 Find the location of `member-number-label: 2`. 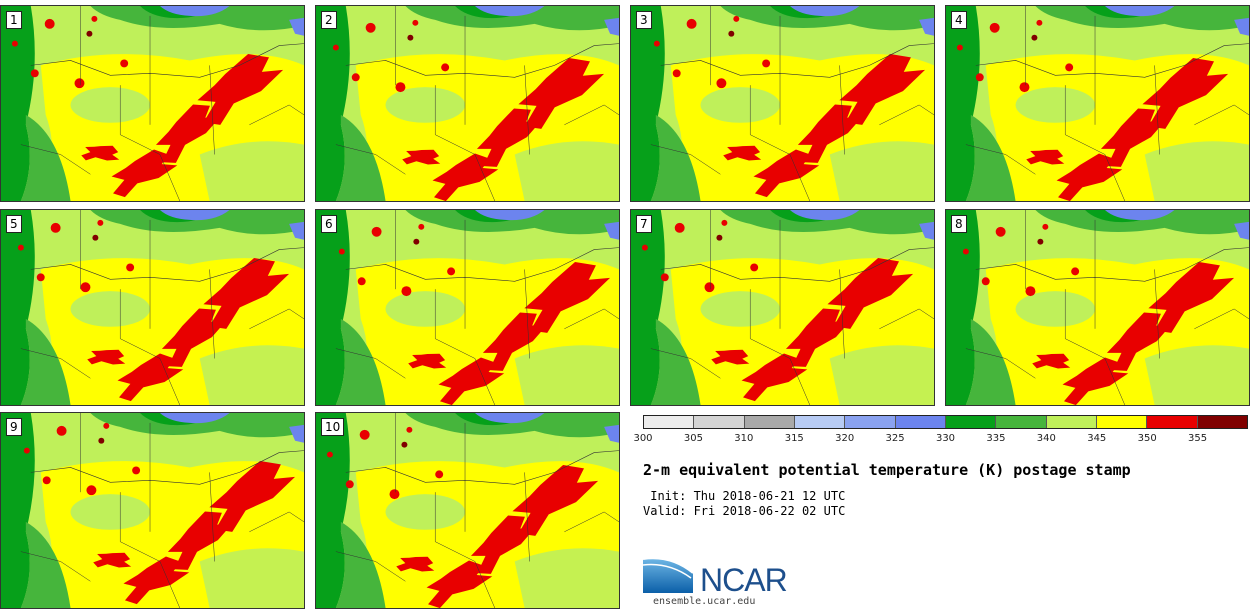

member-number-label: 2 is located at coordinates (329, 20).